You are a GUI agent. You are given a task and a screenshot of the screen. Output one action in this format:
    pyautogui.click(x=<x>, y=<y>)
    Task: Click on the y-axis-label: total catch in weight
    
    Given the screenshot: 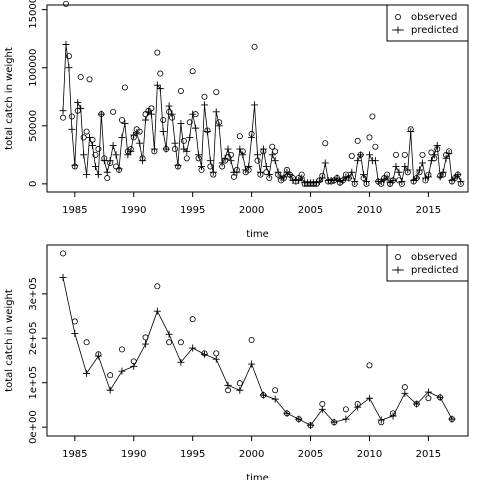 What is the action you would take?
    pyautogui.click(x=9, y=98)
    